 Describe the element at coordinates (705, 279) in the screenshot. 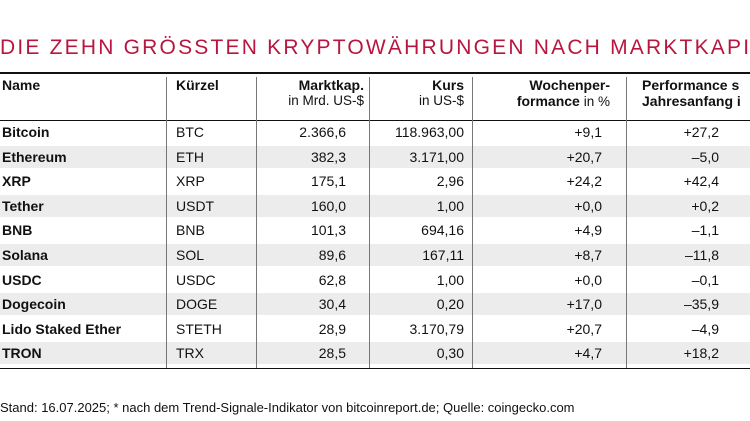

I see `cell-ytd: –0,1` at that location.